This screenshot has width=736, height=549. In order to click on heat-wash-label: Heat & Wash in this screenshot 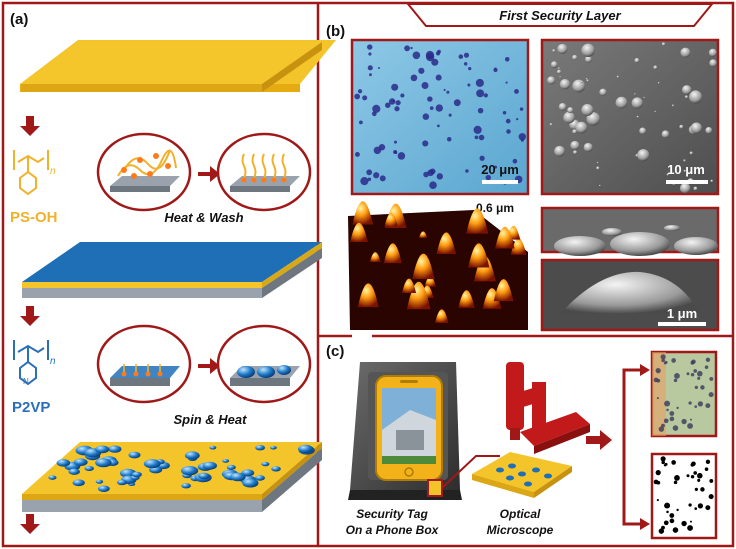, I will do `click(203, 217)`.